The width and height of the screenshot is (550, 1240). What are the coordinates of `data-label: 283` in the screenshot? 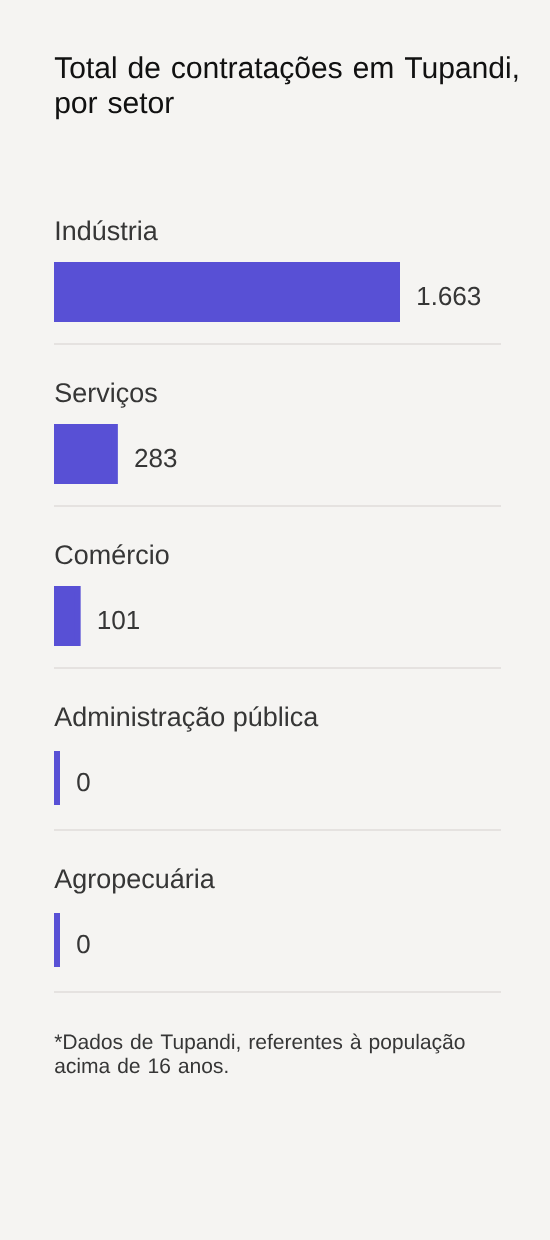 It's located at (156, 458).